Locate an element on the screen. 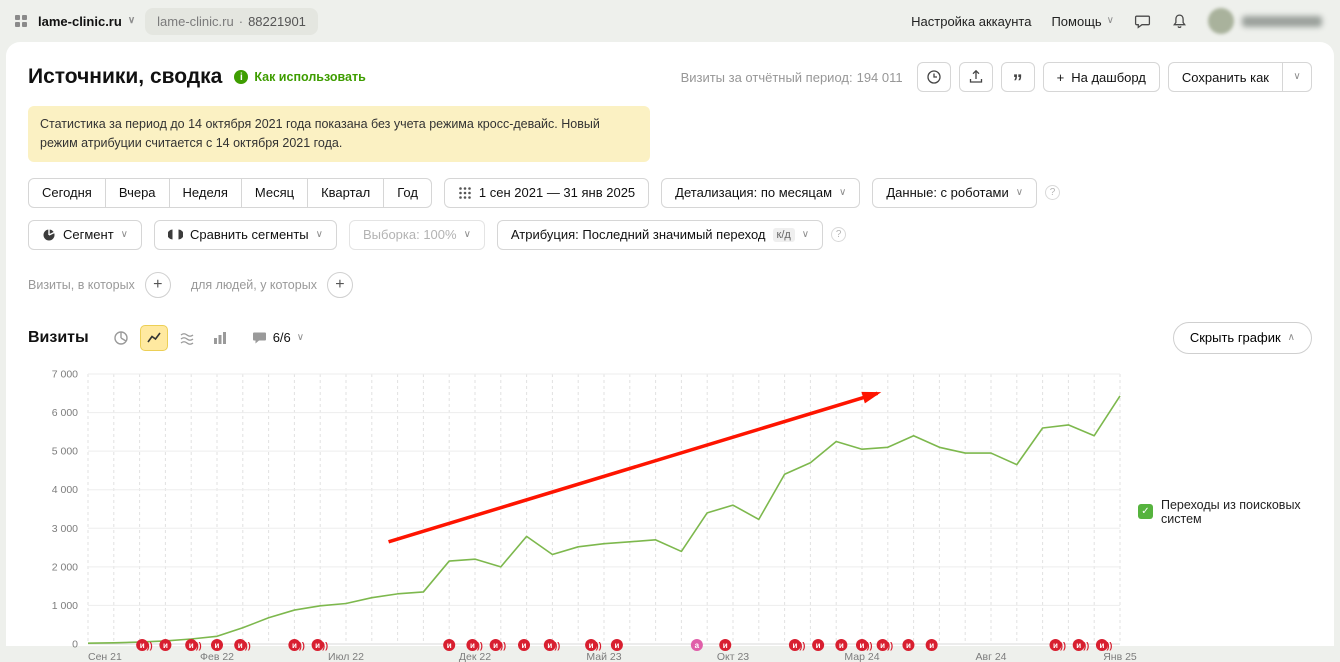 This screenshot has height=662, width=1340. chart-type-area-button is located at coordinates (187, 338).